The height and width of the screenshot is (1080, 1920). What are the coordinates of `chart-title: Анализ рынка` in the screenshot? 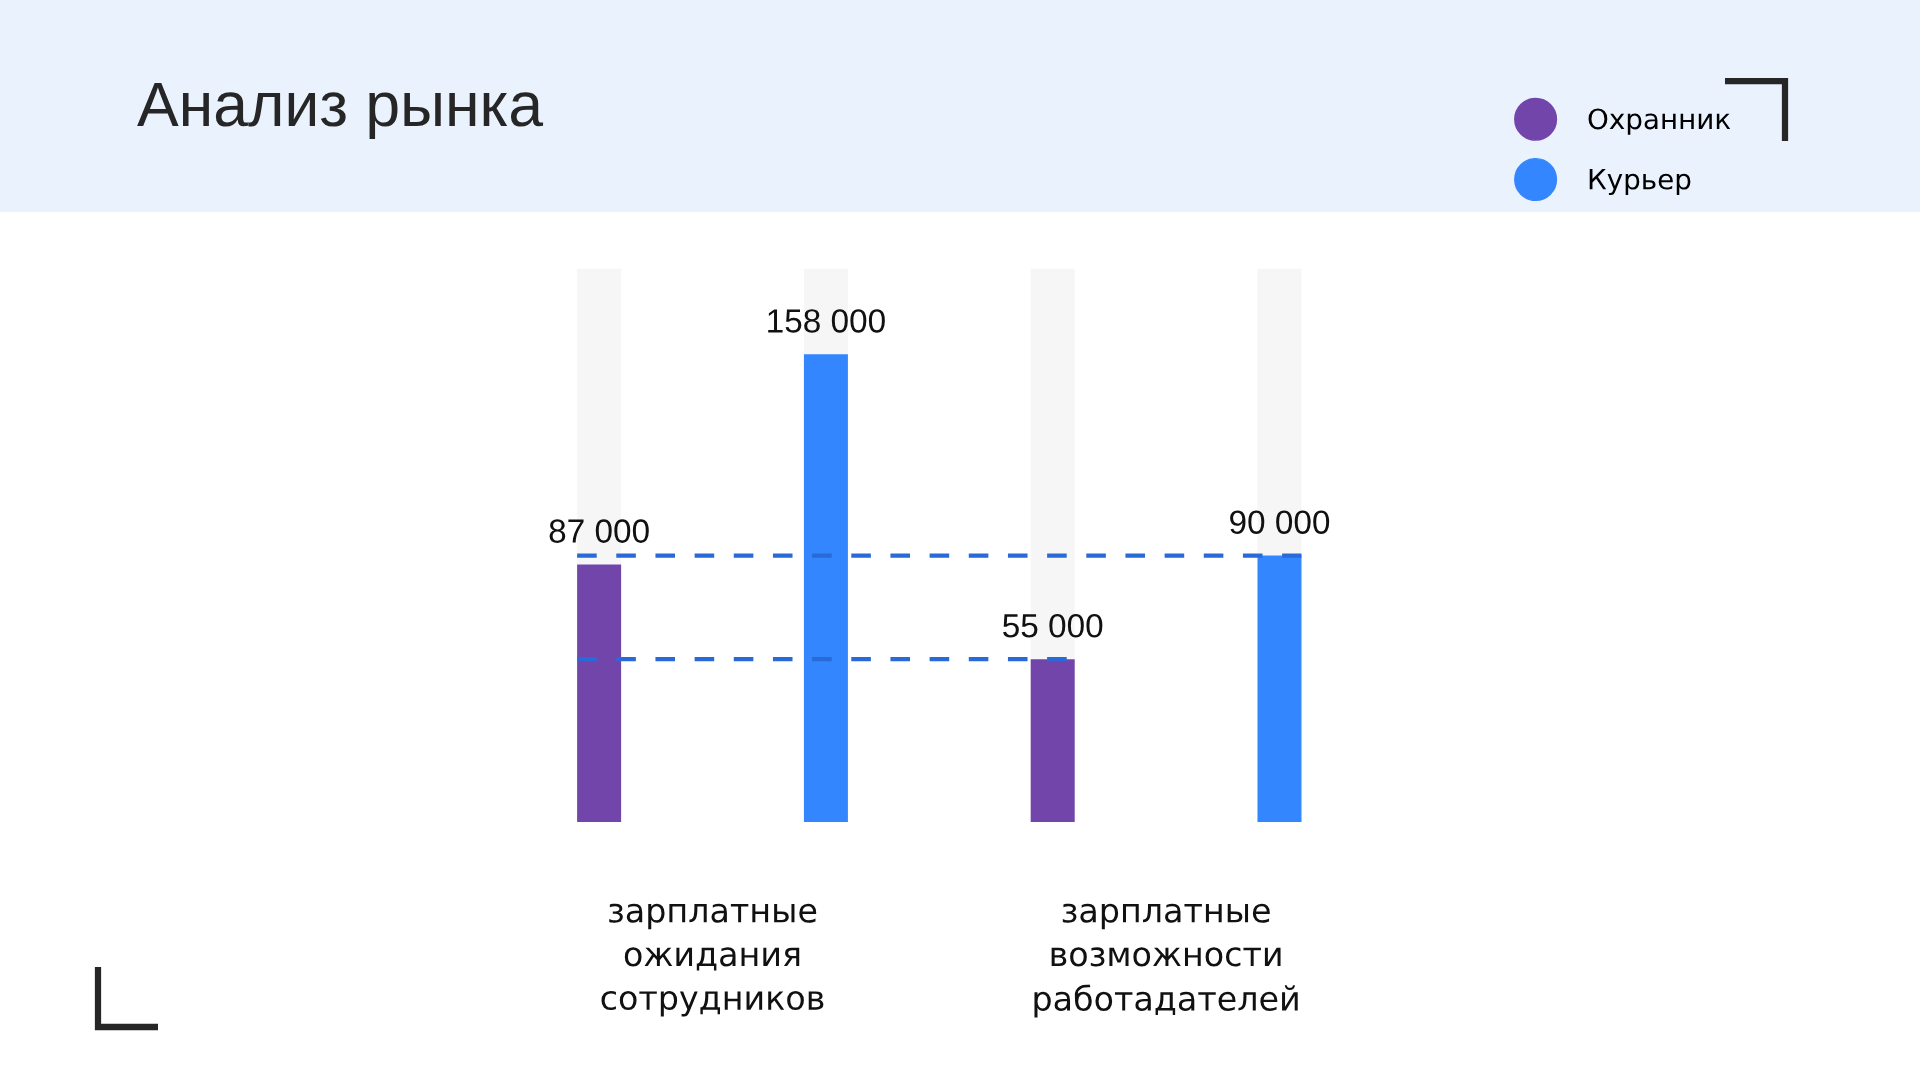 It's located at (340, 111).